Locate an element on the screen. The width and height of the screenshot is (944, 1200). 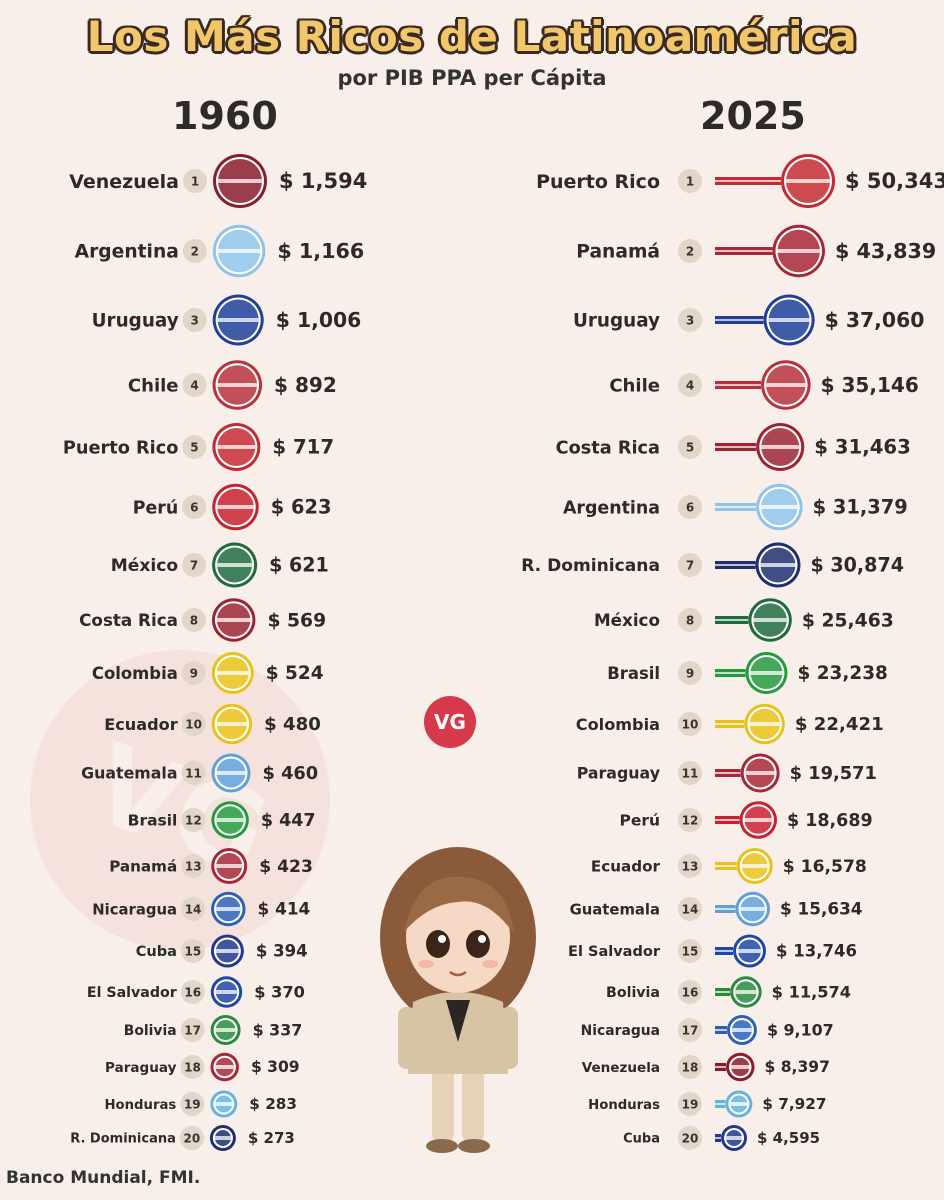
row2025-11-bar-stripe is located at coordinates (728, 773).